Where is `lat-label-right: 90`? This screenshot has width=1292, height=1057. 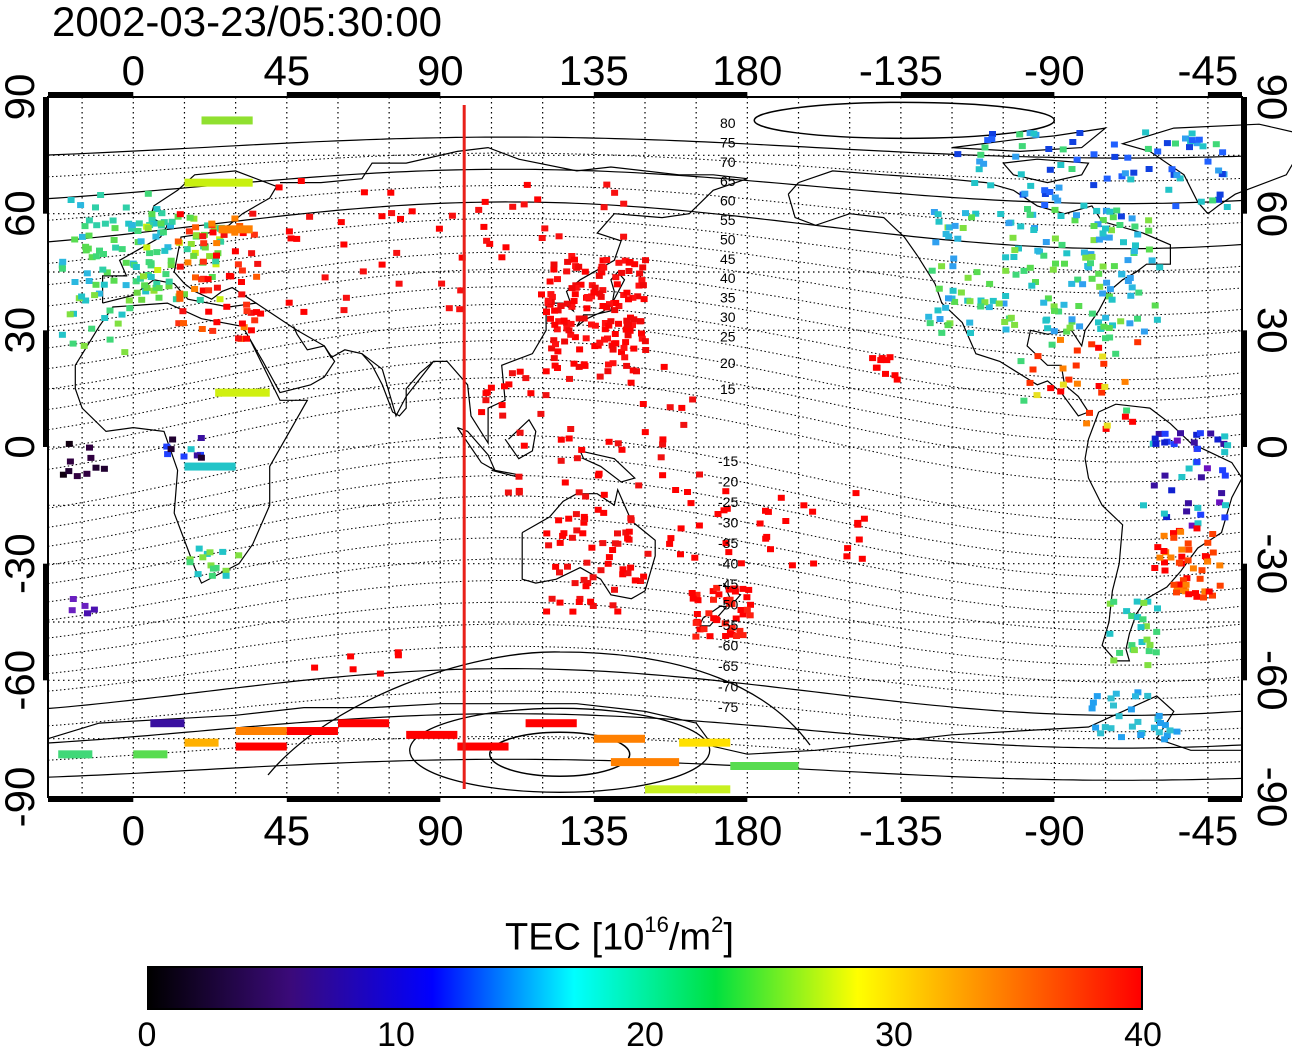
lat-label-right: 90 is located at coordinates (1270, 97).